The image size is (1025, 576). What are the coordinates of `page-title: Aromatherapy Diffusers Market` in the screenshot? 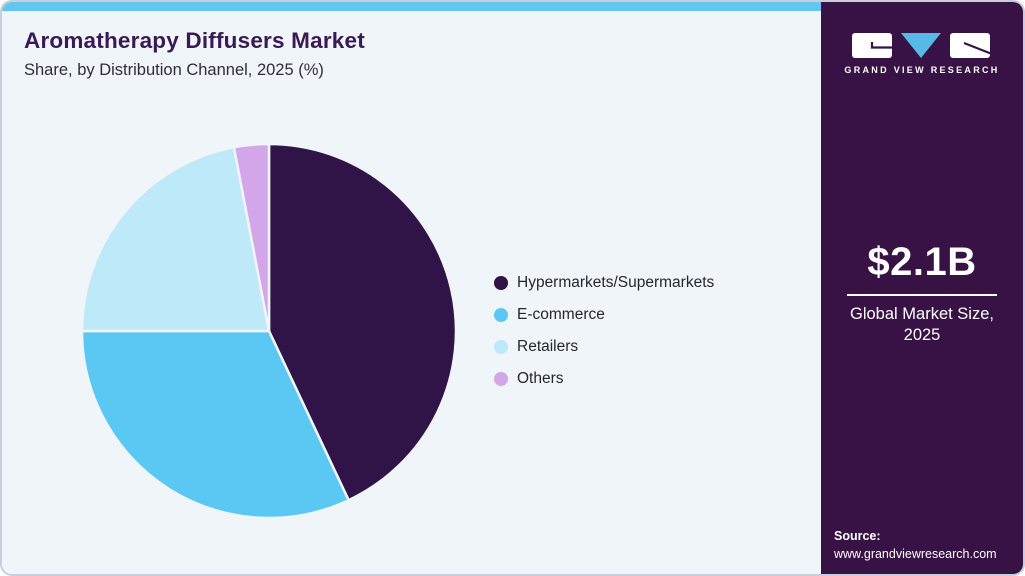 It's located at (194, 40).